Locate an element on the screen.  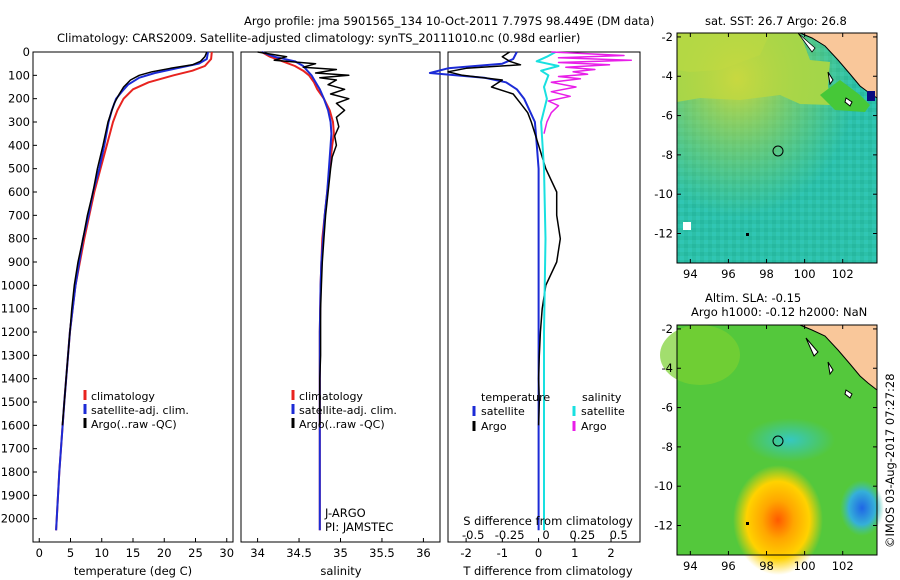
x-tick-label: 2 is located at coordinates (610, 553).